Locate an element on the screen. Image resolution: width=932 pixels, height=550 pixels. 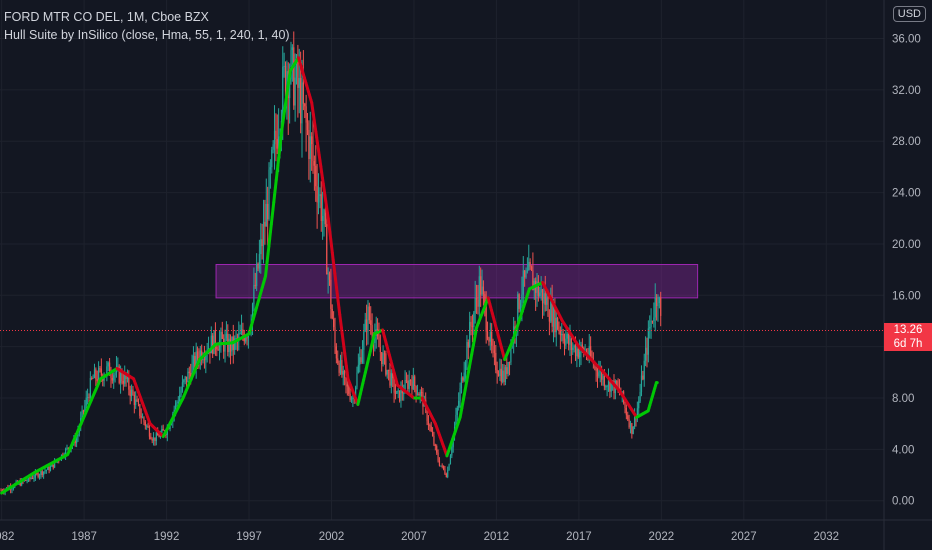
y-tick-label: 28.00 is located at coordinates (906, 142).